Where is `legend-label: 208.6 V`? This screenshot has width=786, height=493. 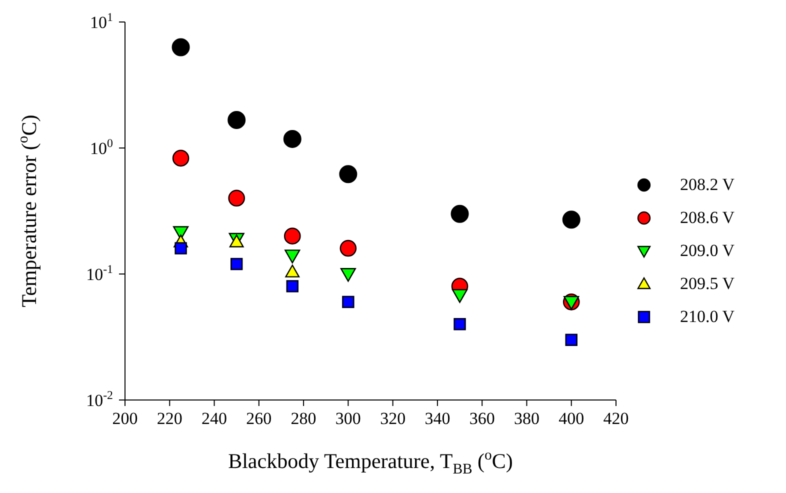 legend-label: 208.6 V is located at coordinates (707, 218).